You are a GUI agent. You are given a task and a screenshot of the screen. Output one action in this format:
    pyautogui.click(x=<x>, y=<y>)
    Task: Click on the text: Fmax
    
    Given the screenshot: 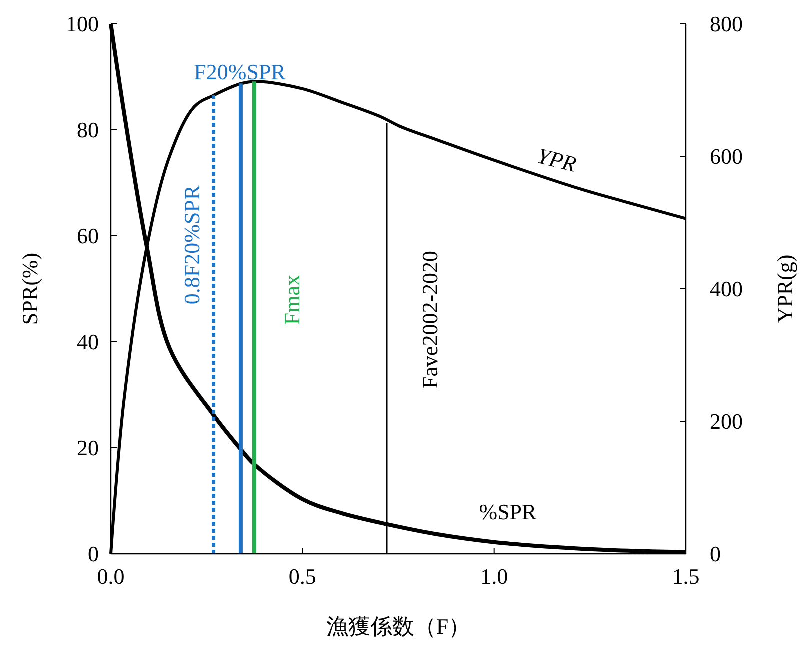 What is the action you would take?
    pyautogui.click(x=292, y=300)
    